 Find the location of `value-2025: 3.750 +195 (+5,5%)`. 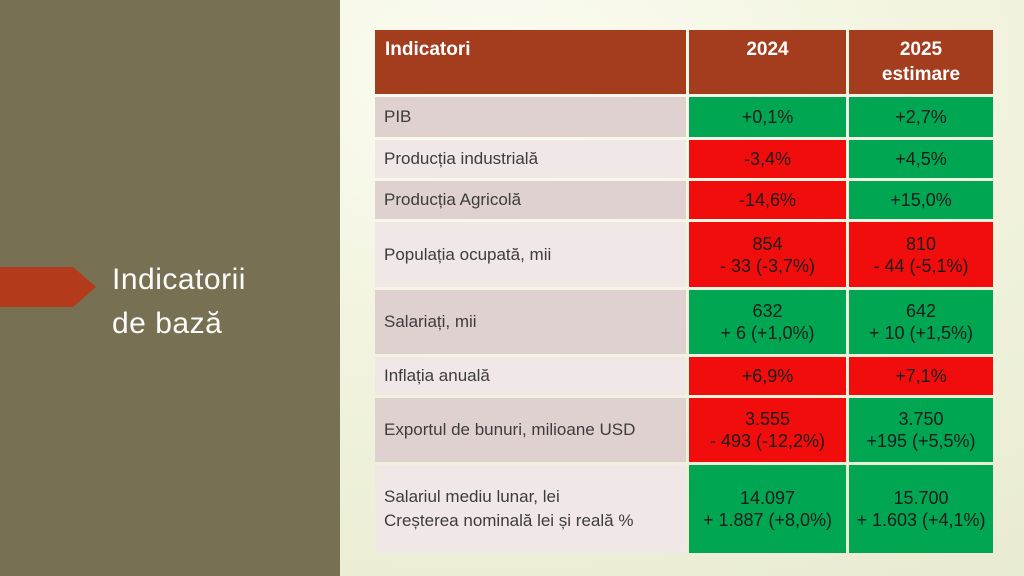

value-2025: 3.750 +195 (+5,5%) is located at coordinates (921, 430).